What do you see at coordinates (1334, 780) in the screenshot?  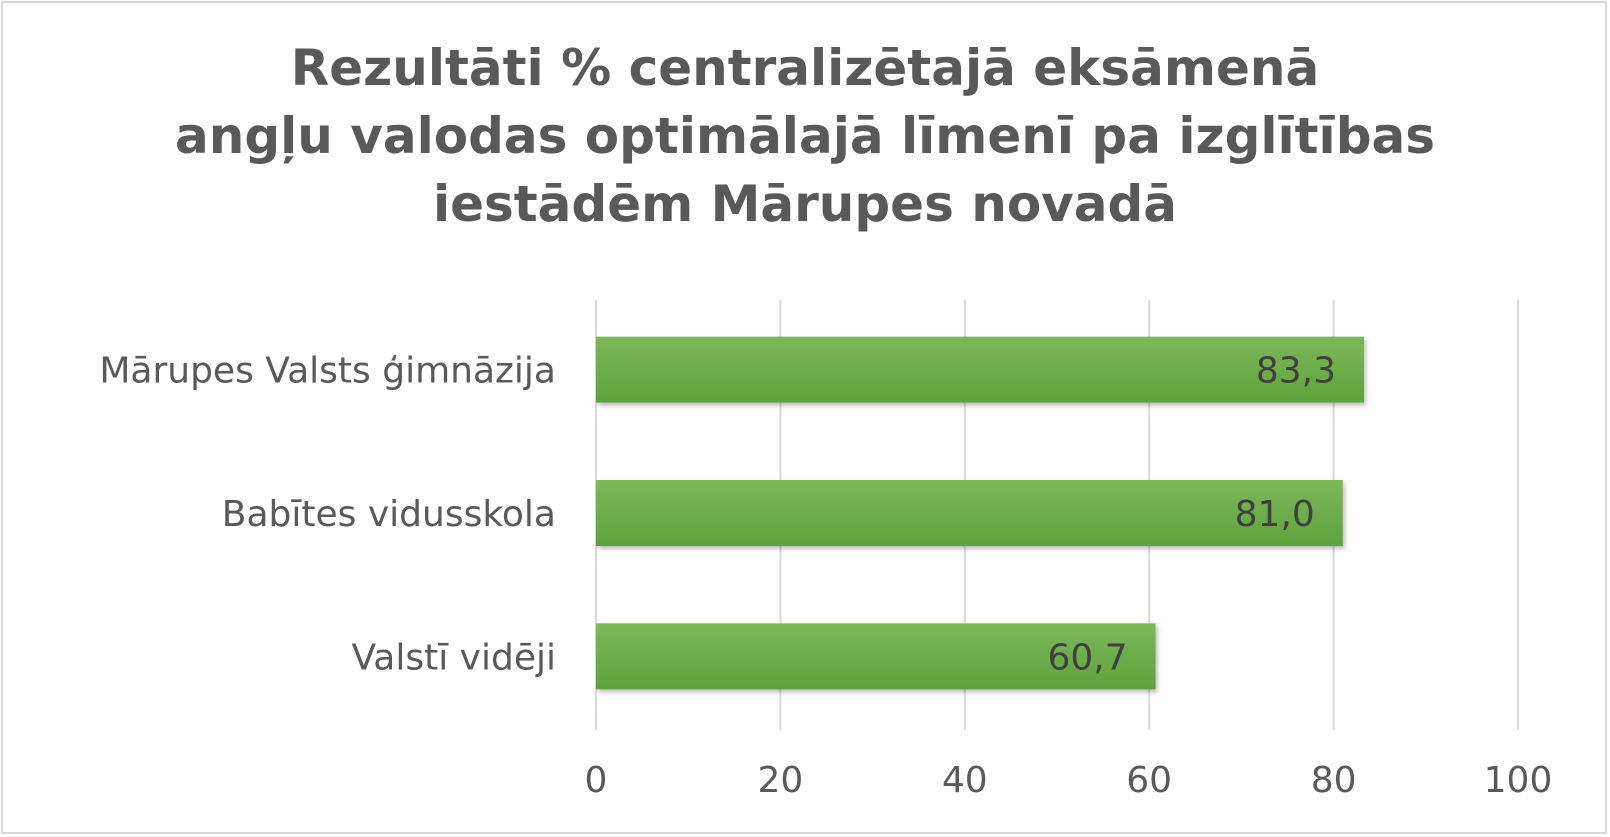 I see `x-tick-label: 80` at bounding box center [1334, 780].